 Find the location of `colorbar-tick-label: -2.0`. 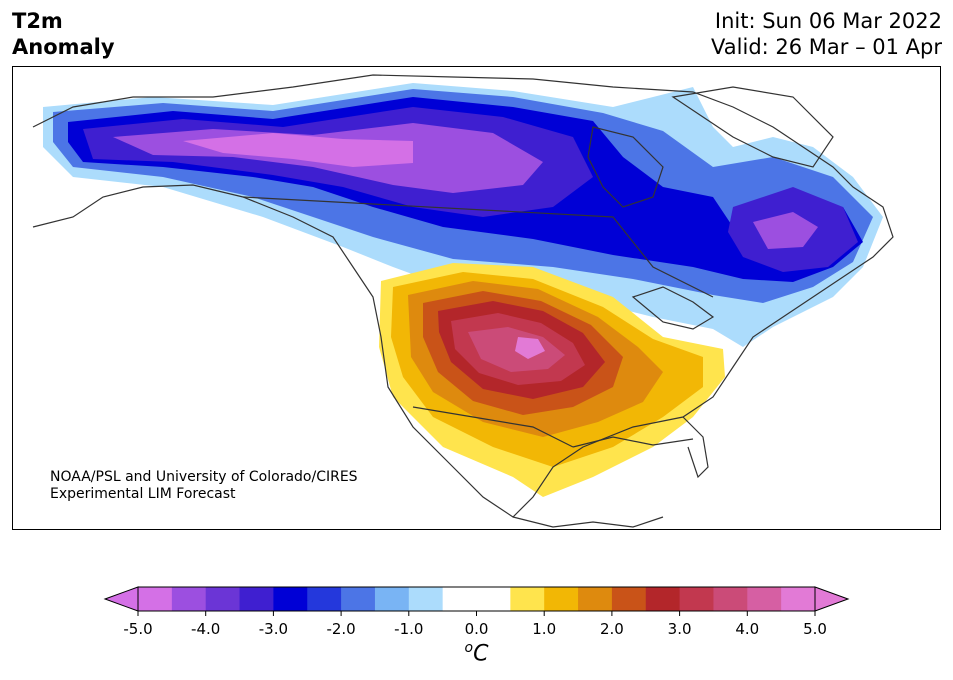

colorbar-tick-label: -2.0 is located at coordinates (340, 629).